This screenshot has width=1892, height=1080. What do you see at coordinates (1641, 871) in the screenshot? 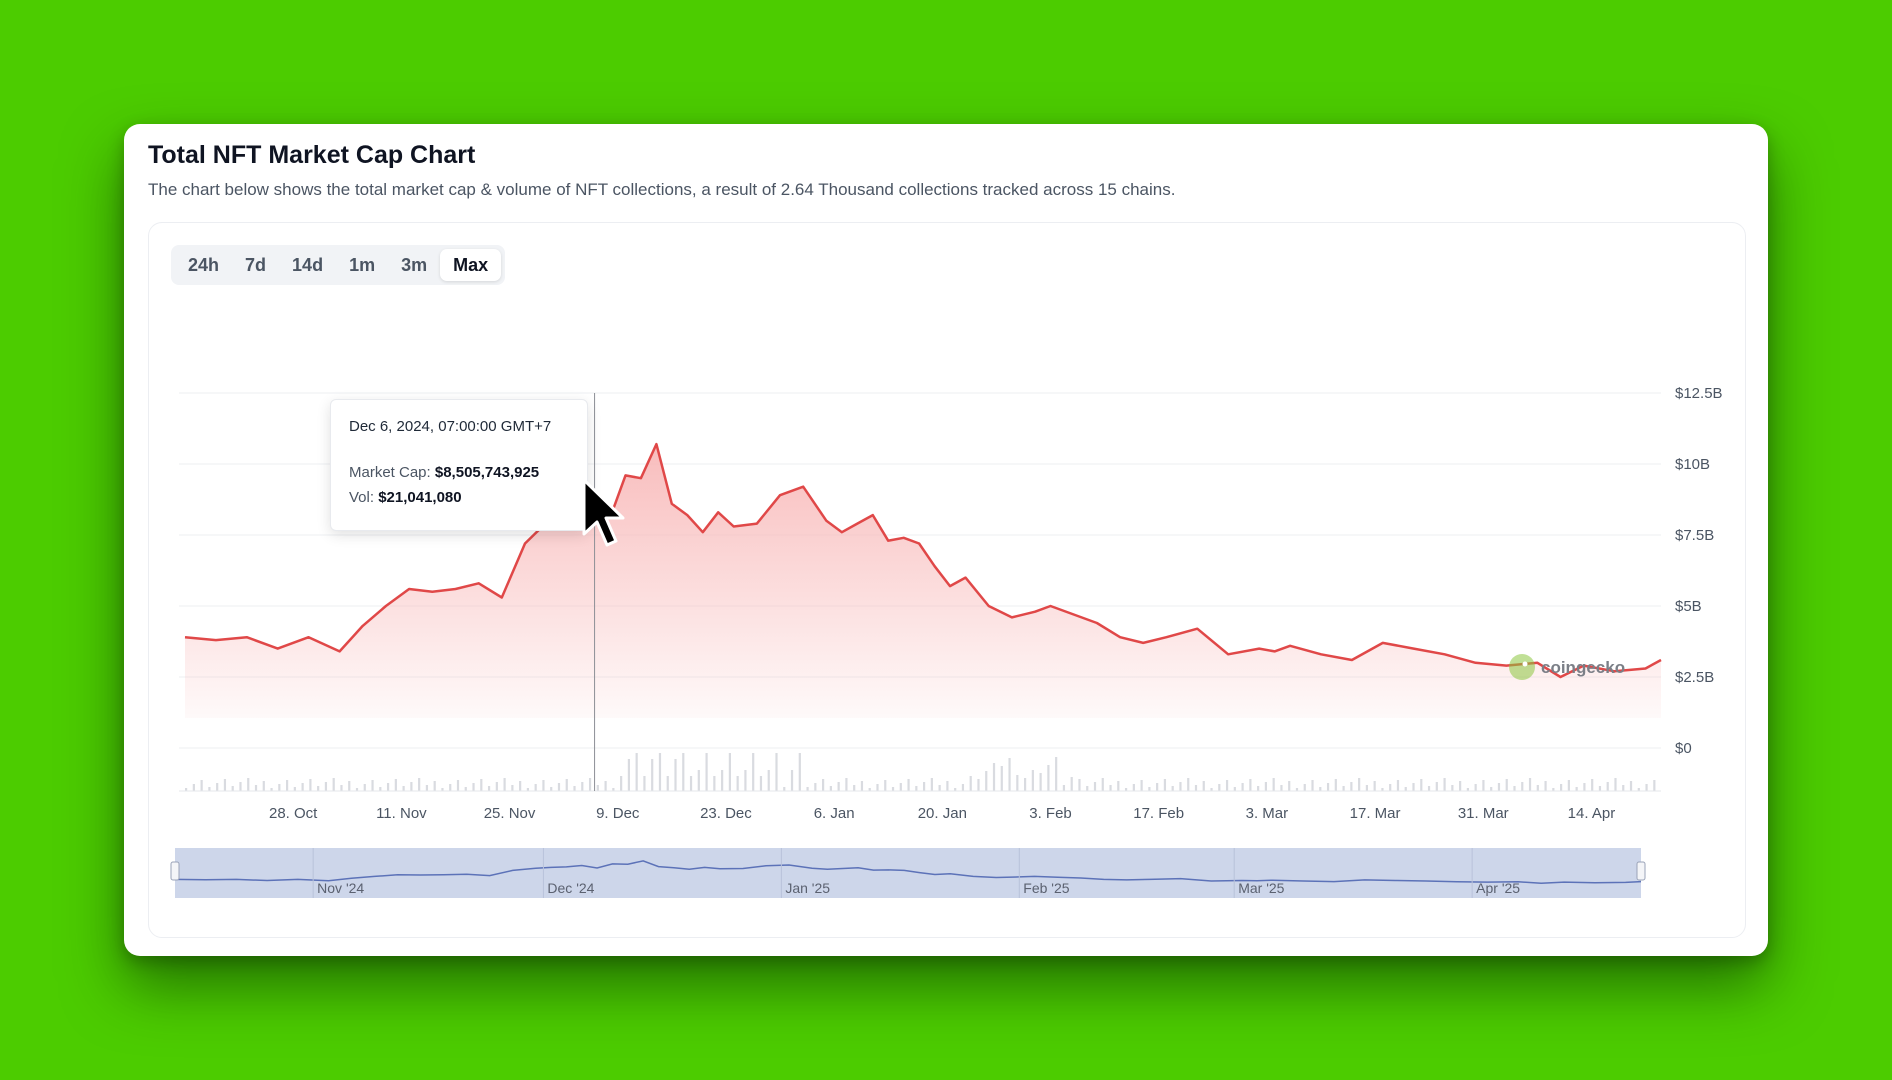
I see `navigator-right-handle` at bounding box center [1641, 871].